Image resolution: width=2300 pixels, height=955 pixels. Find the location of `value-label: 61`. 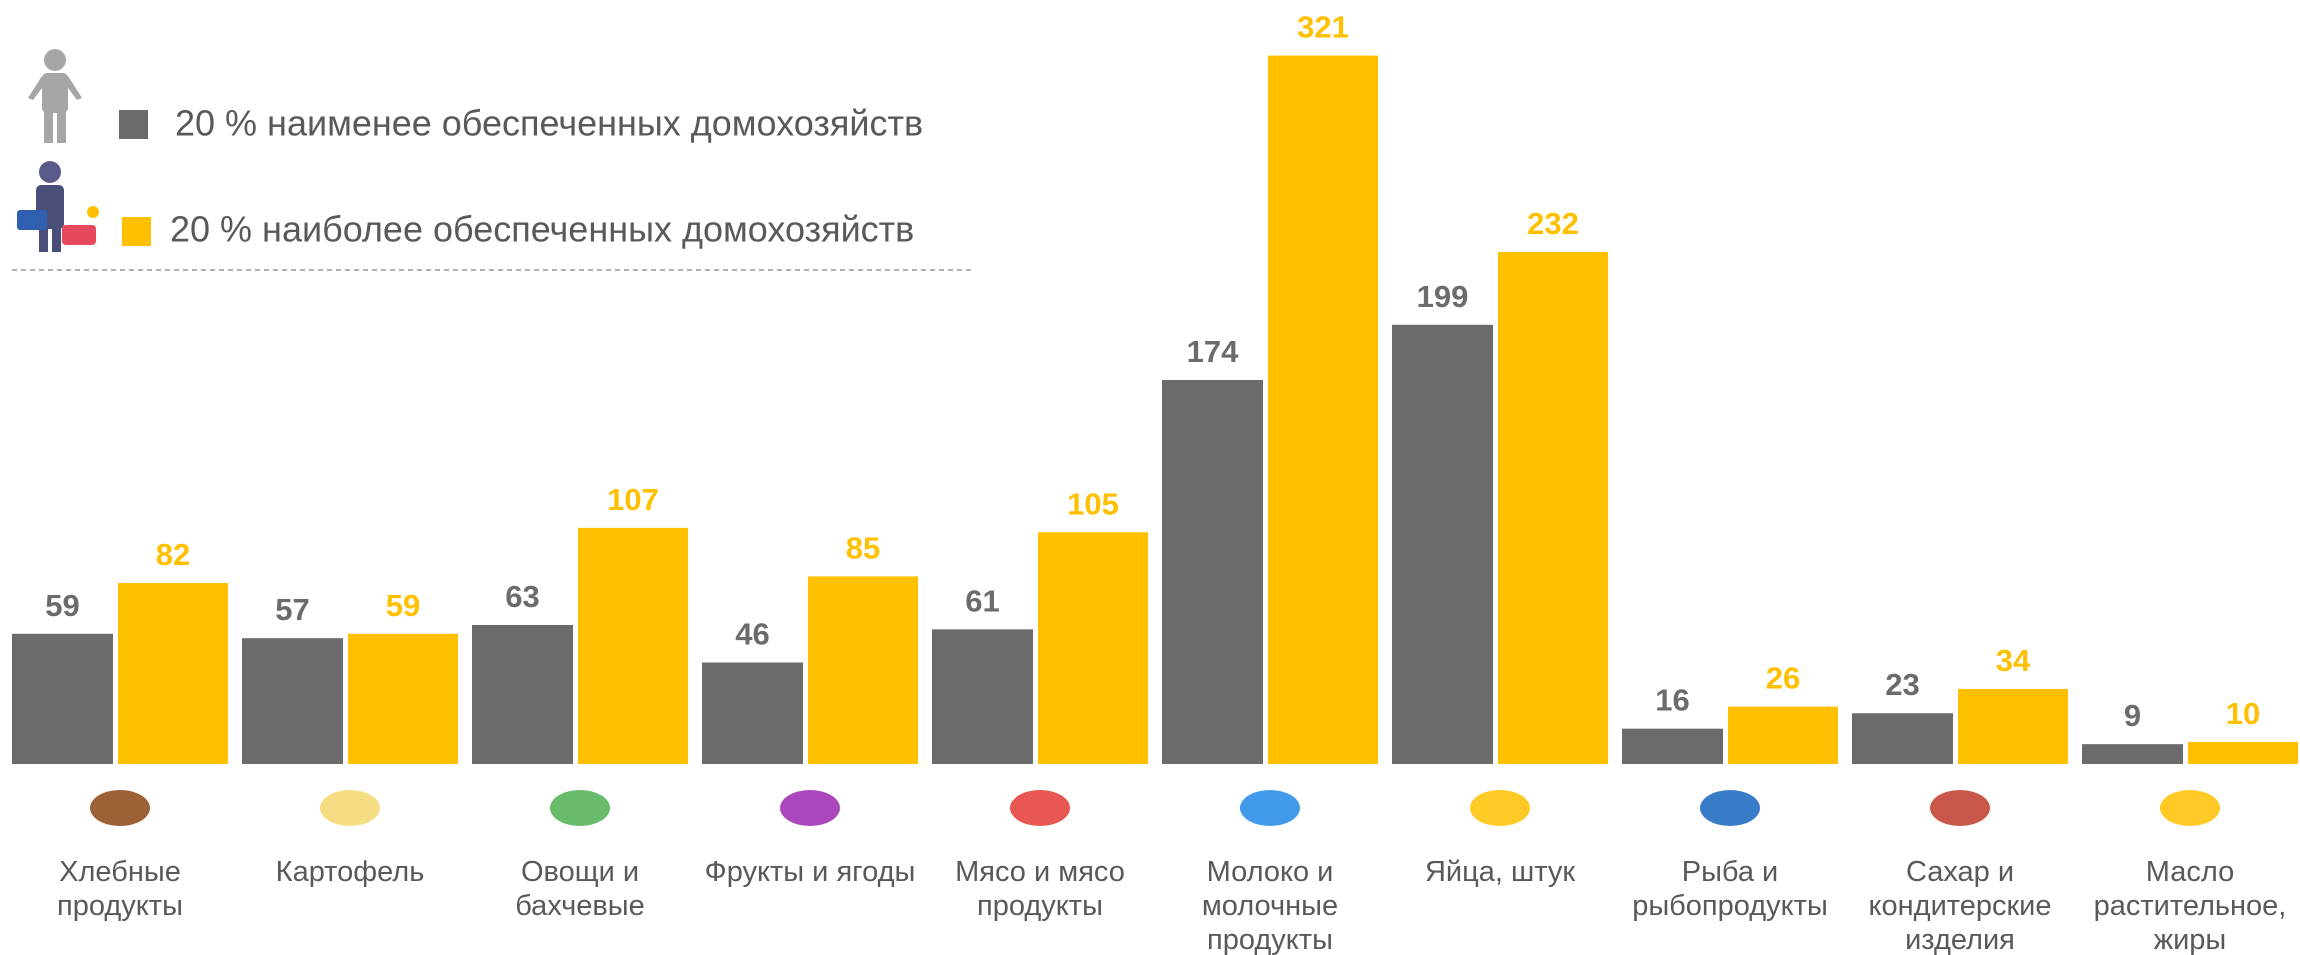

value-label: 61 is located at coordinates (982, 600).